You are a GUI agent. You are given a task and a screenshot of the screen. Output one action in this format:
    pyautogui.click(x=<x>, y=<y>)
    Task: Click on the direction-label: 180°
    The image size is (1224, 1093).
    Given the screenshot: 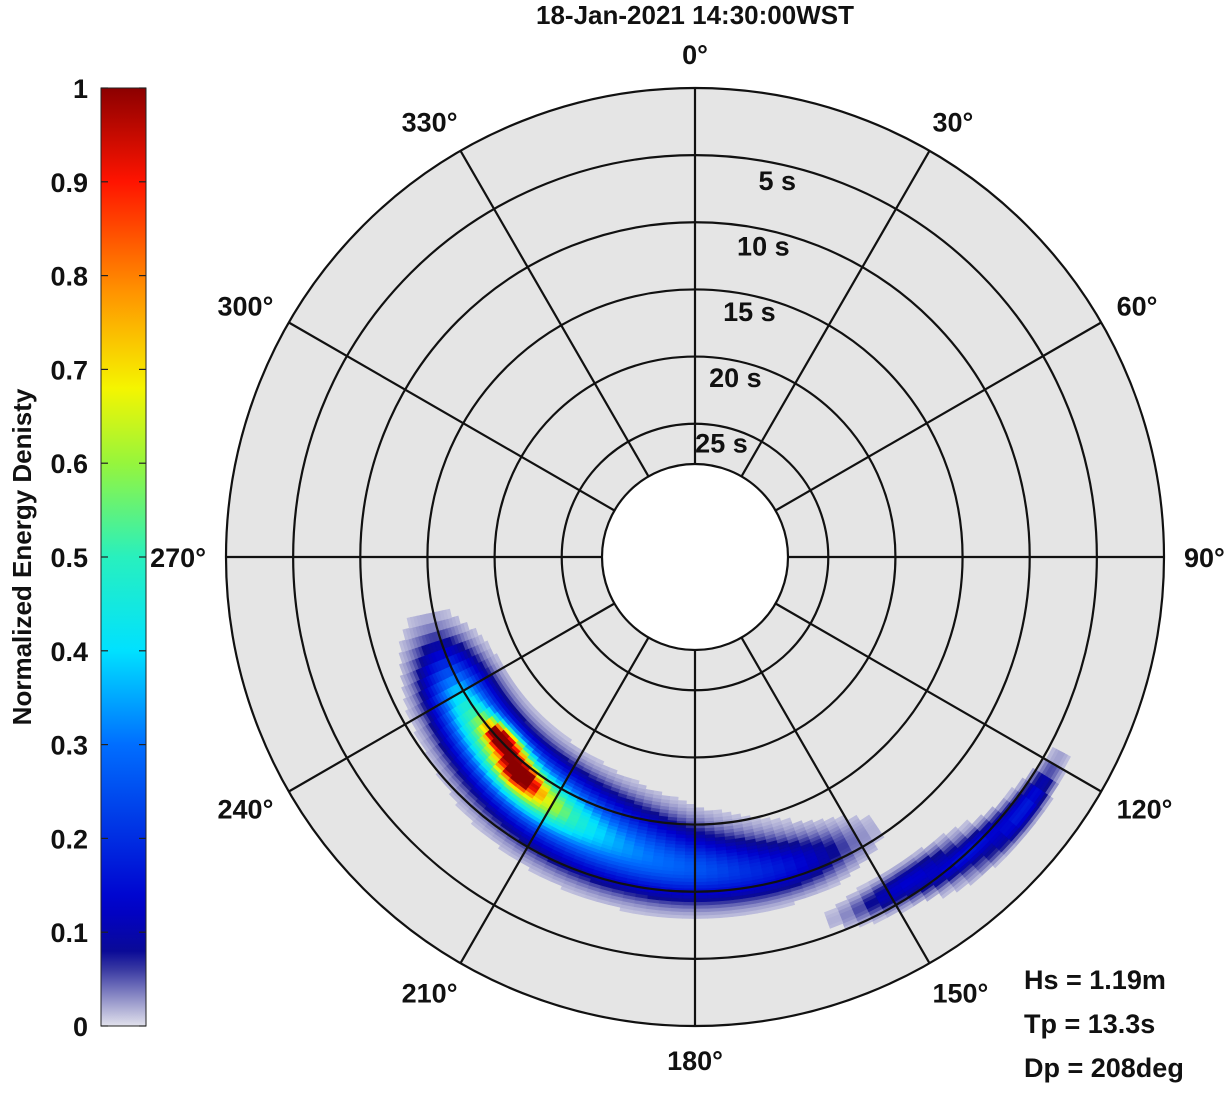 What is the action you would take?
    pyautogui.click(x=695, y=1061)
    